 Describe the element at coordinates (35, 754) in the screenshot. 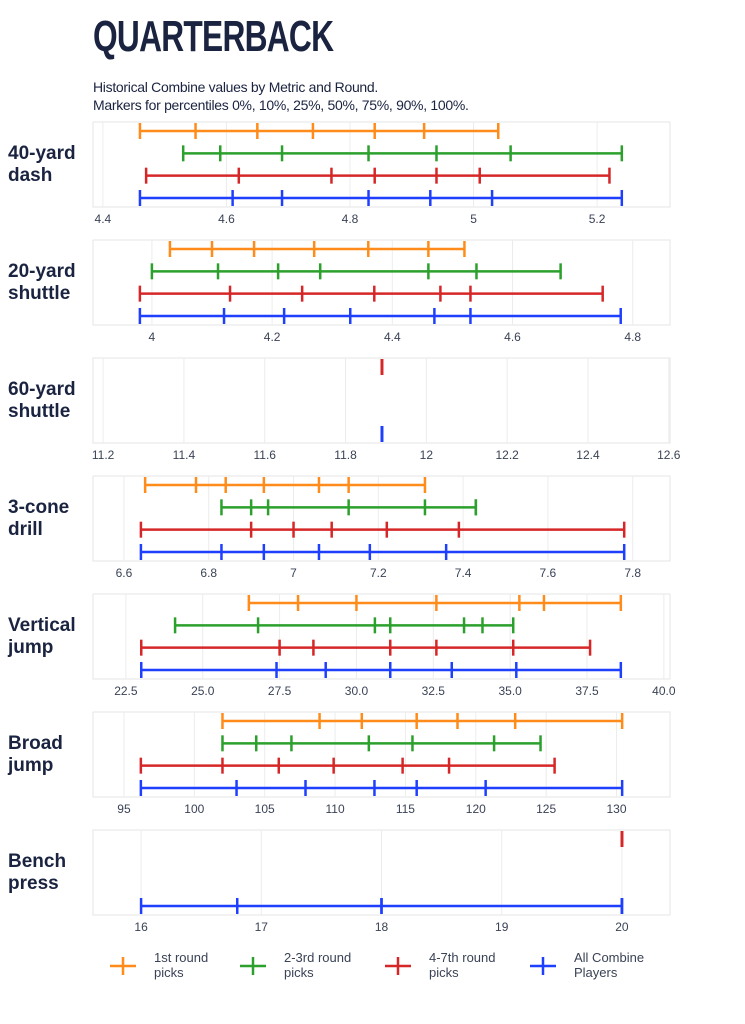

I see `panel-label: Broad jump` at that location.